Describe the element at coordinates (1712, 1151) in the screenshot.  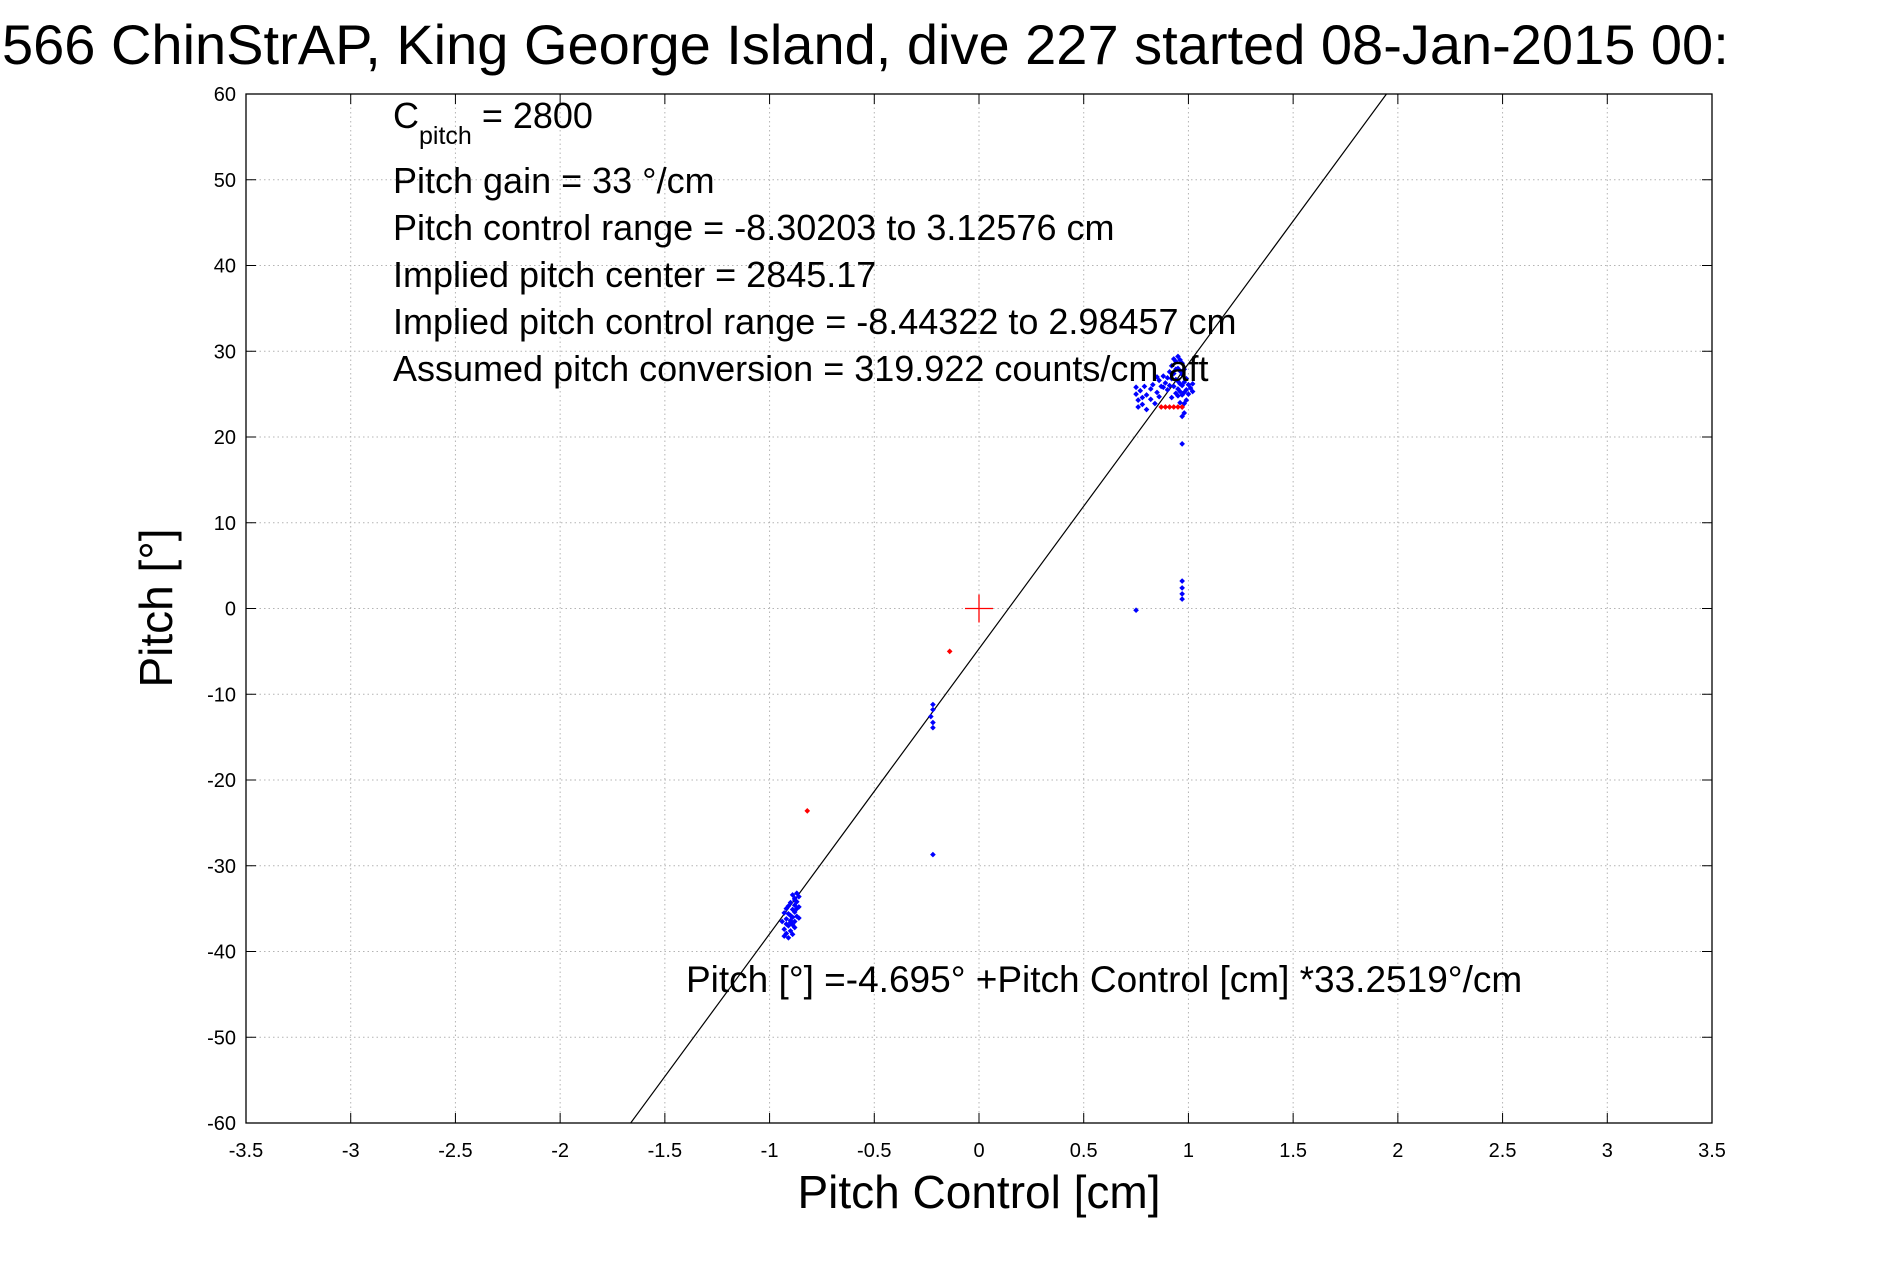
I see `x-tick-label: 3.5` at that location.